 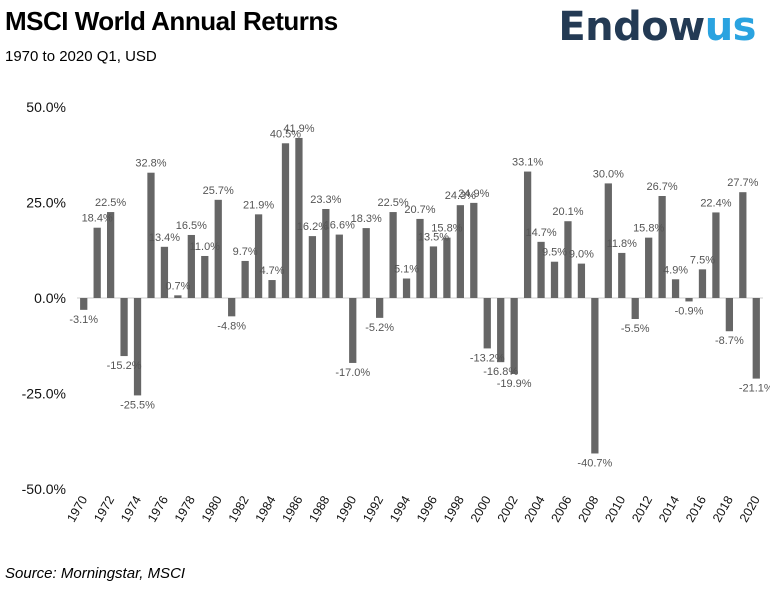 What do you see at coordinates (675, 288) in the screenshot?
I see `bar-2014` at bounding box center [675, 288].